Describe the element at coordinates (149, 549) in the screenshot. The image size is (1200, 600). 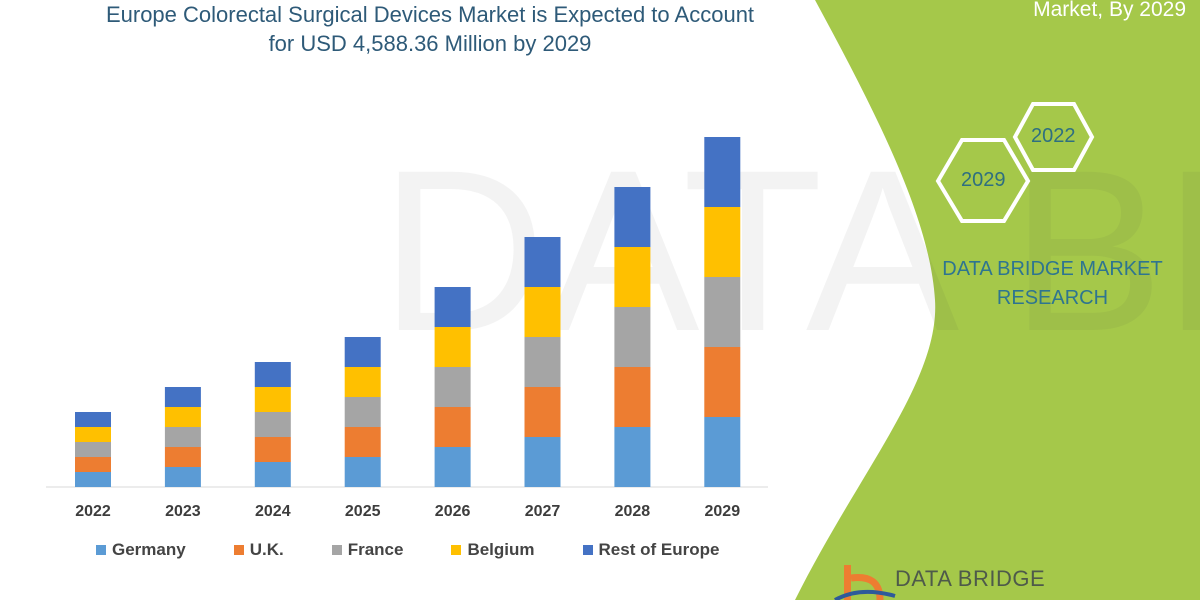
I see `legend-label: Germany` at that location.